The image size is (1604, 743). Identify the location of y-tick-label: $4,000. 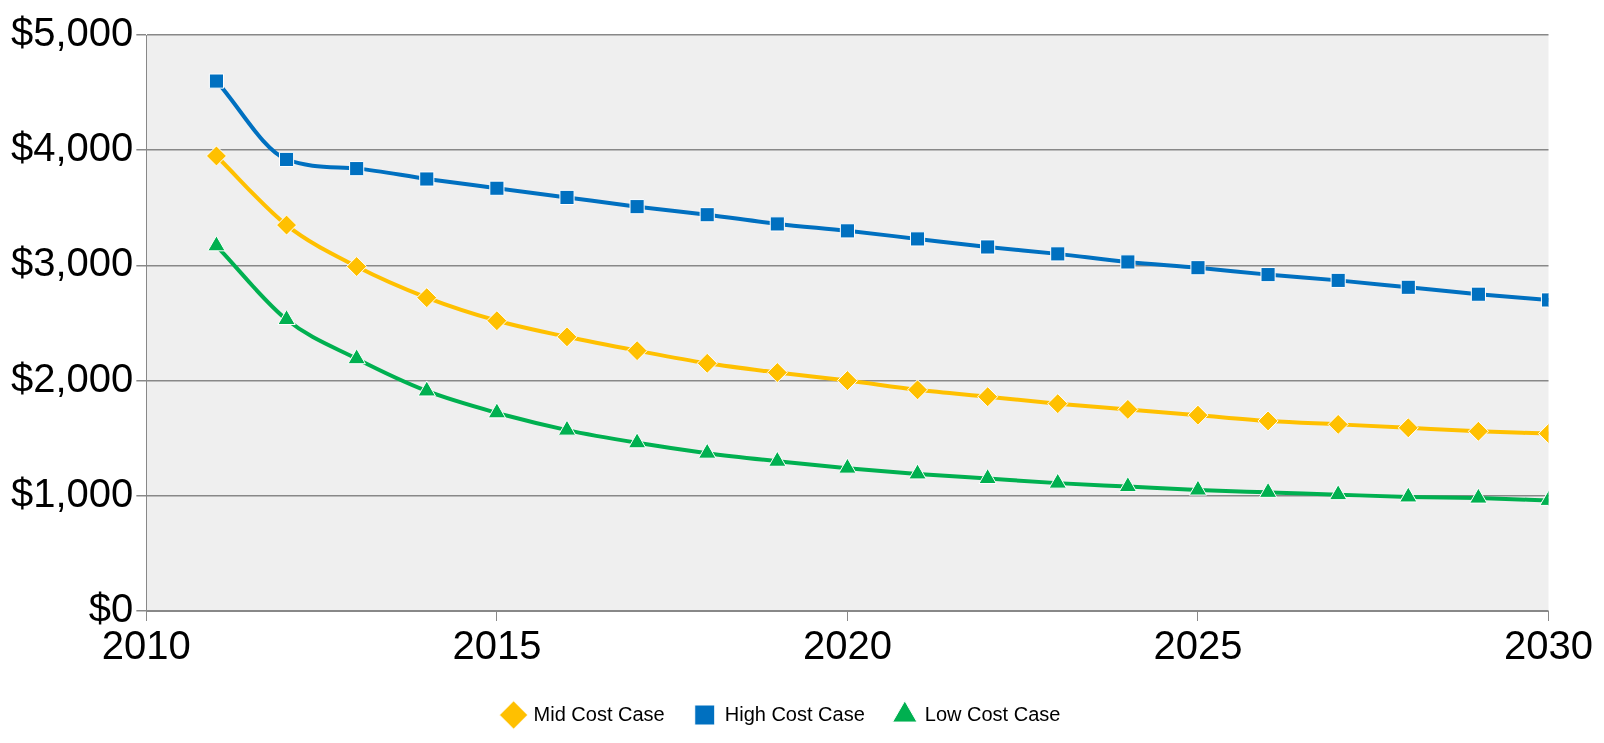
(72, 147).